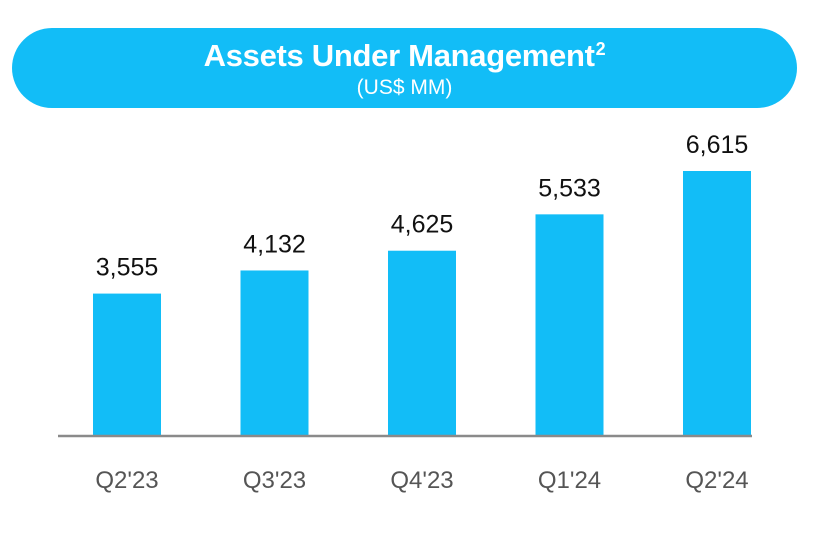  I want to click on chart-title: Assets Under Management2, so click(404, 56).